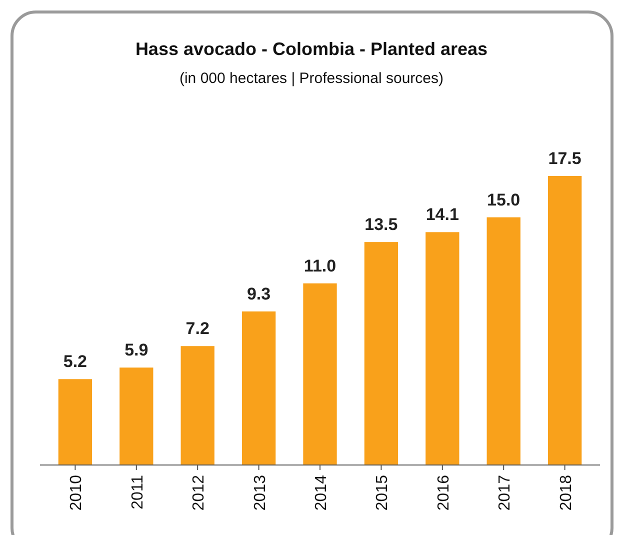  I want to click on data-label: 9.3, so click(258, 294).